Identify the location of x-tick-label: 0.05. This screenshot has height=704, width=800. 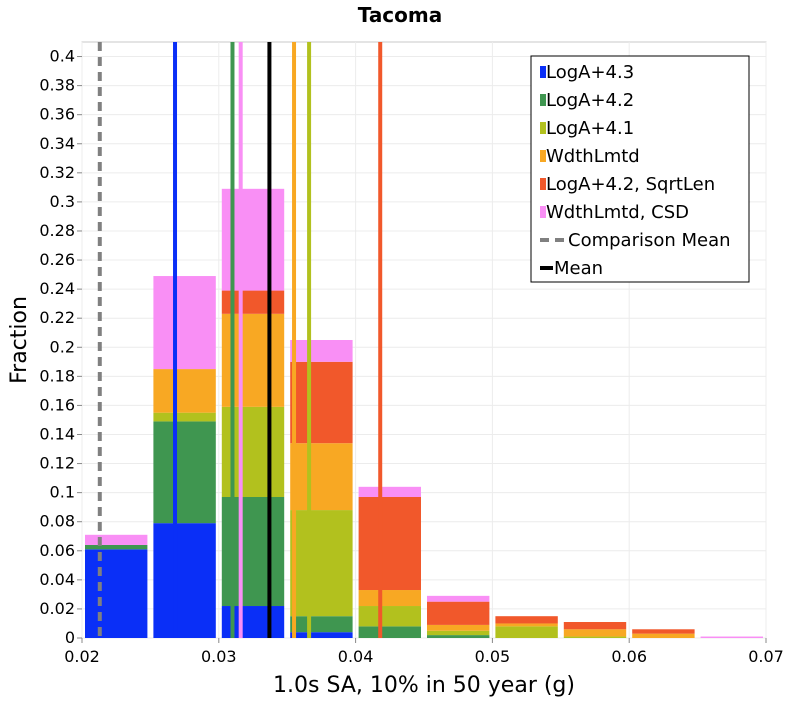
(493, 656).